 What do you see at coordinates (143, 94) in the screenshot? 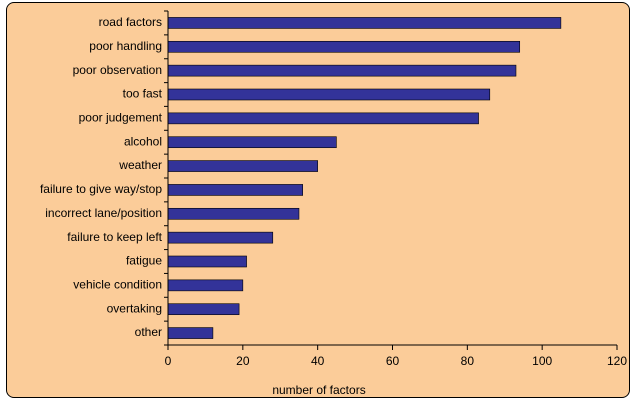
I see `category-label-3: too fast` at bounding box center [143, 94].